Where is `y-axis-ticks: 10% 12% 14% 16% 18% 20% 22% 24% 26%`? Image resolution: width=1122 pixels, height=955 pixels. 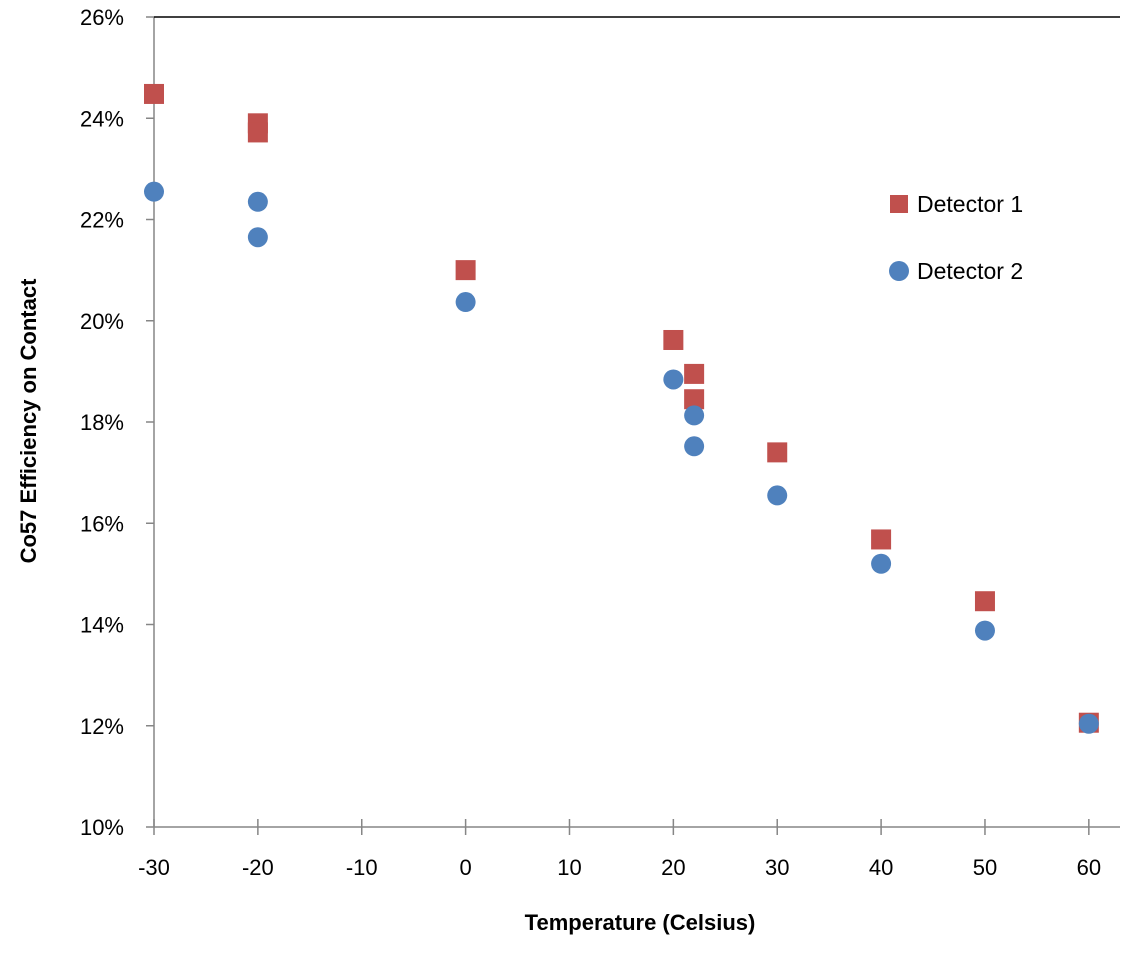
y-axis-ticks: 10% 12% 14% 16% 18% 20% 22% 24% 26% is located at coordinates (117, 422).